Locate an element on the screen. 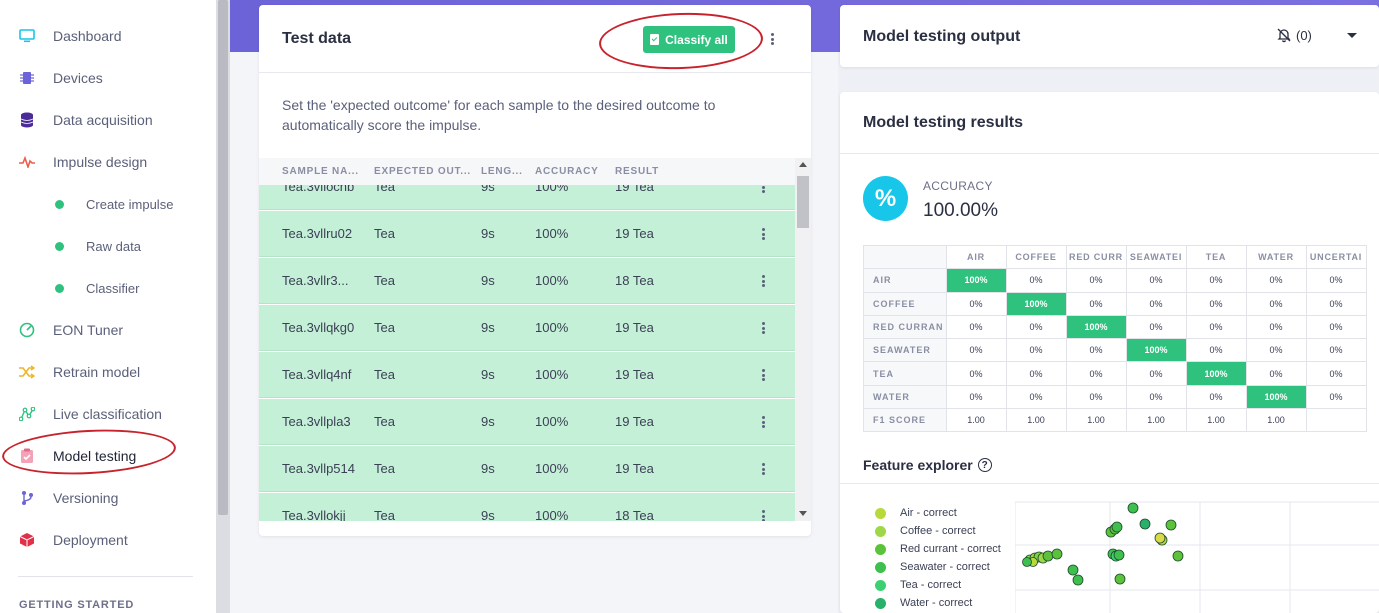 The image size is (1379, 613). chevron-down-icon is located at coordinates (1352, 35).